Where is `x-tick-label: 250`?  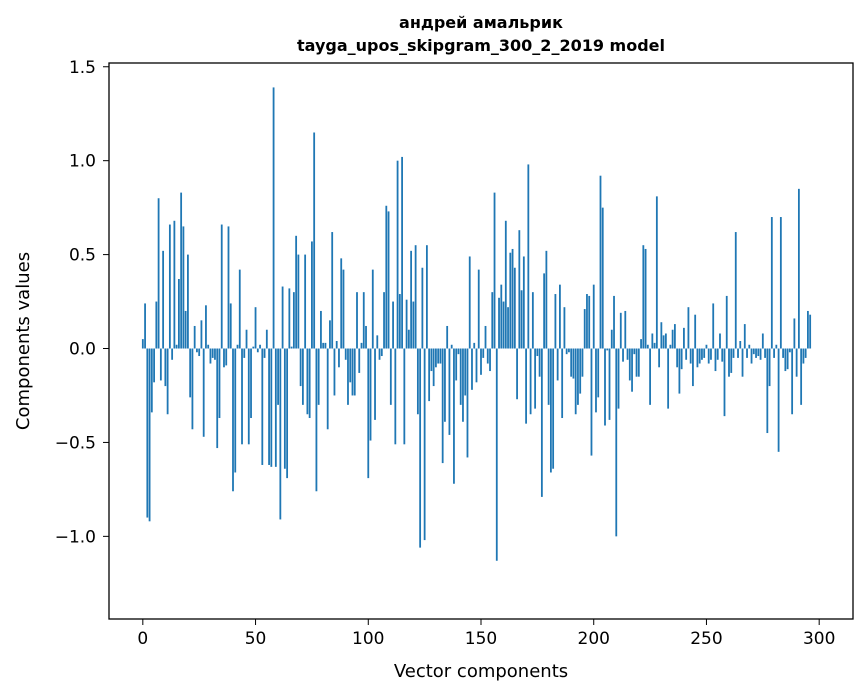
x-tick-label: 250 is located at coordinates (706, 639).